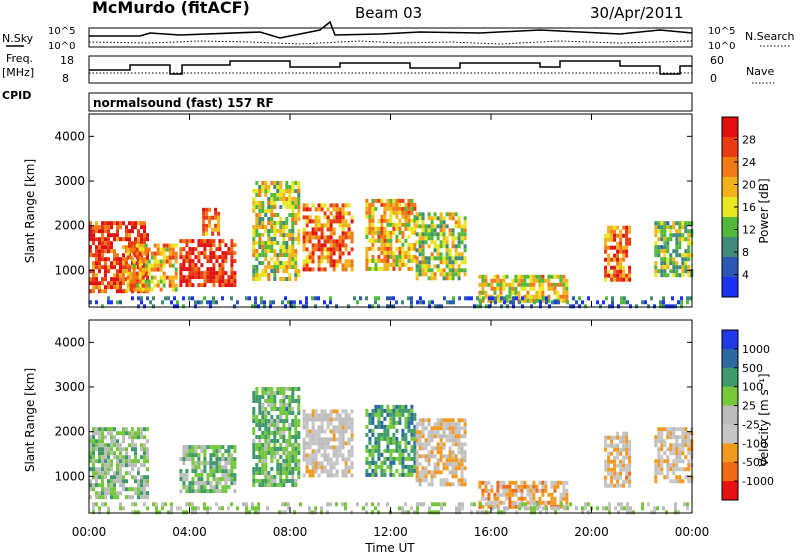  I want to click on colorbar-tick-label: 100, so click(752, 387).